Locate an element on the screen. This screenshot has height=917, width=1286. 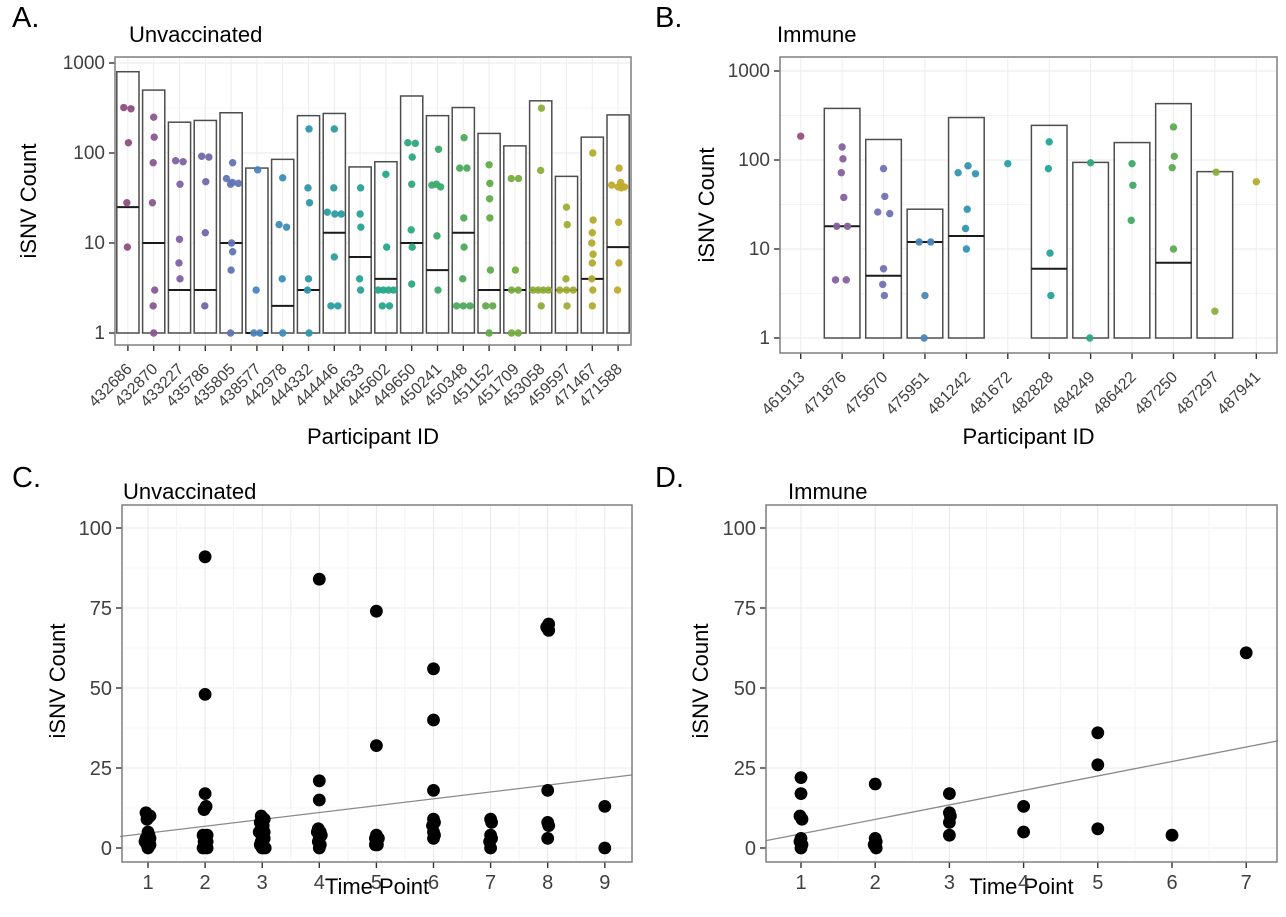
panel-d-x-axis-title: Time Point is located at coordinates (1021, 886).